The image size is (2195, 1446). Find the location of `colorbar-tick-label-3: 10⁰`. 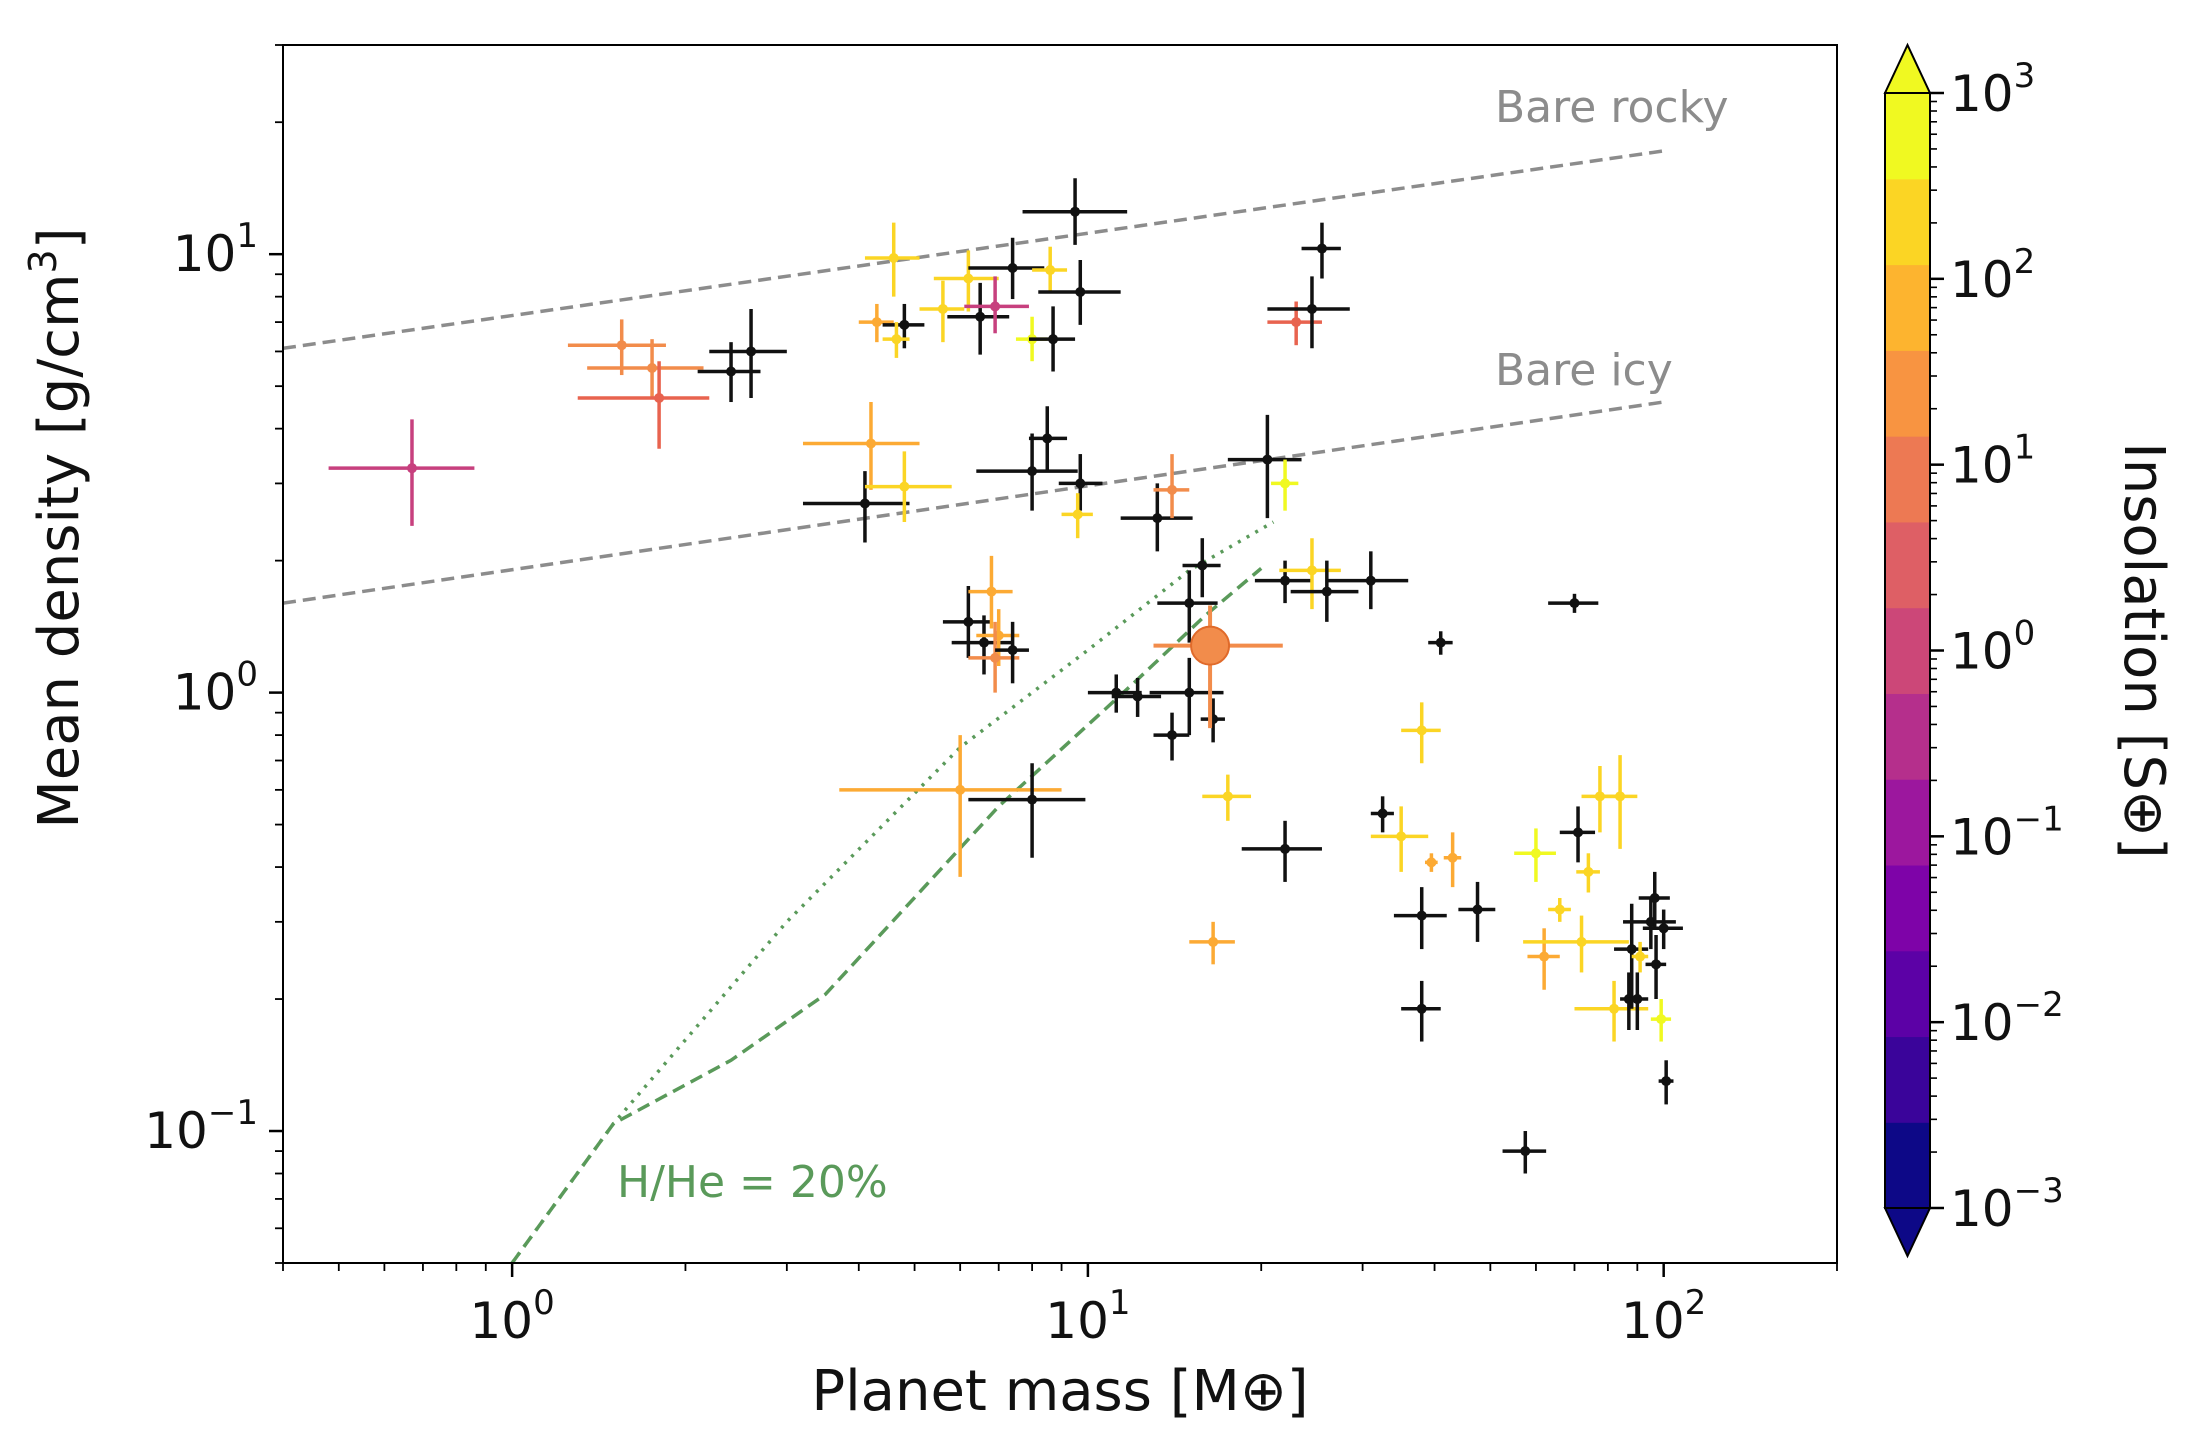

colorbar-tick-label-3: 10⁰ is located at coordinates (1992, 647).